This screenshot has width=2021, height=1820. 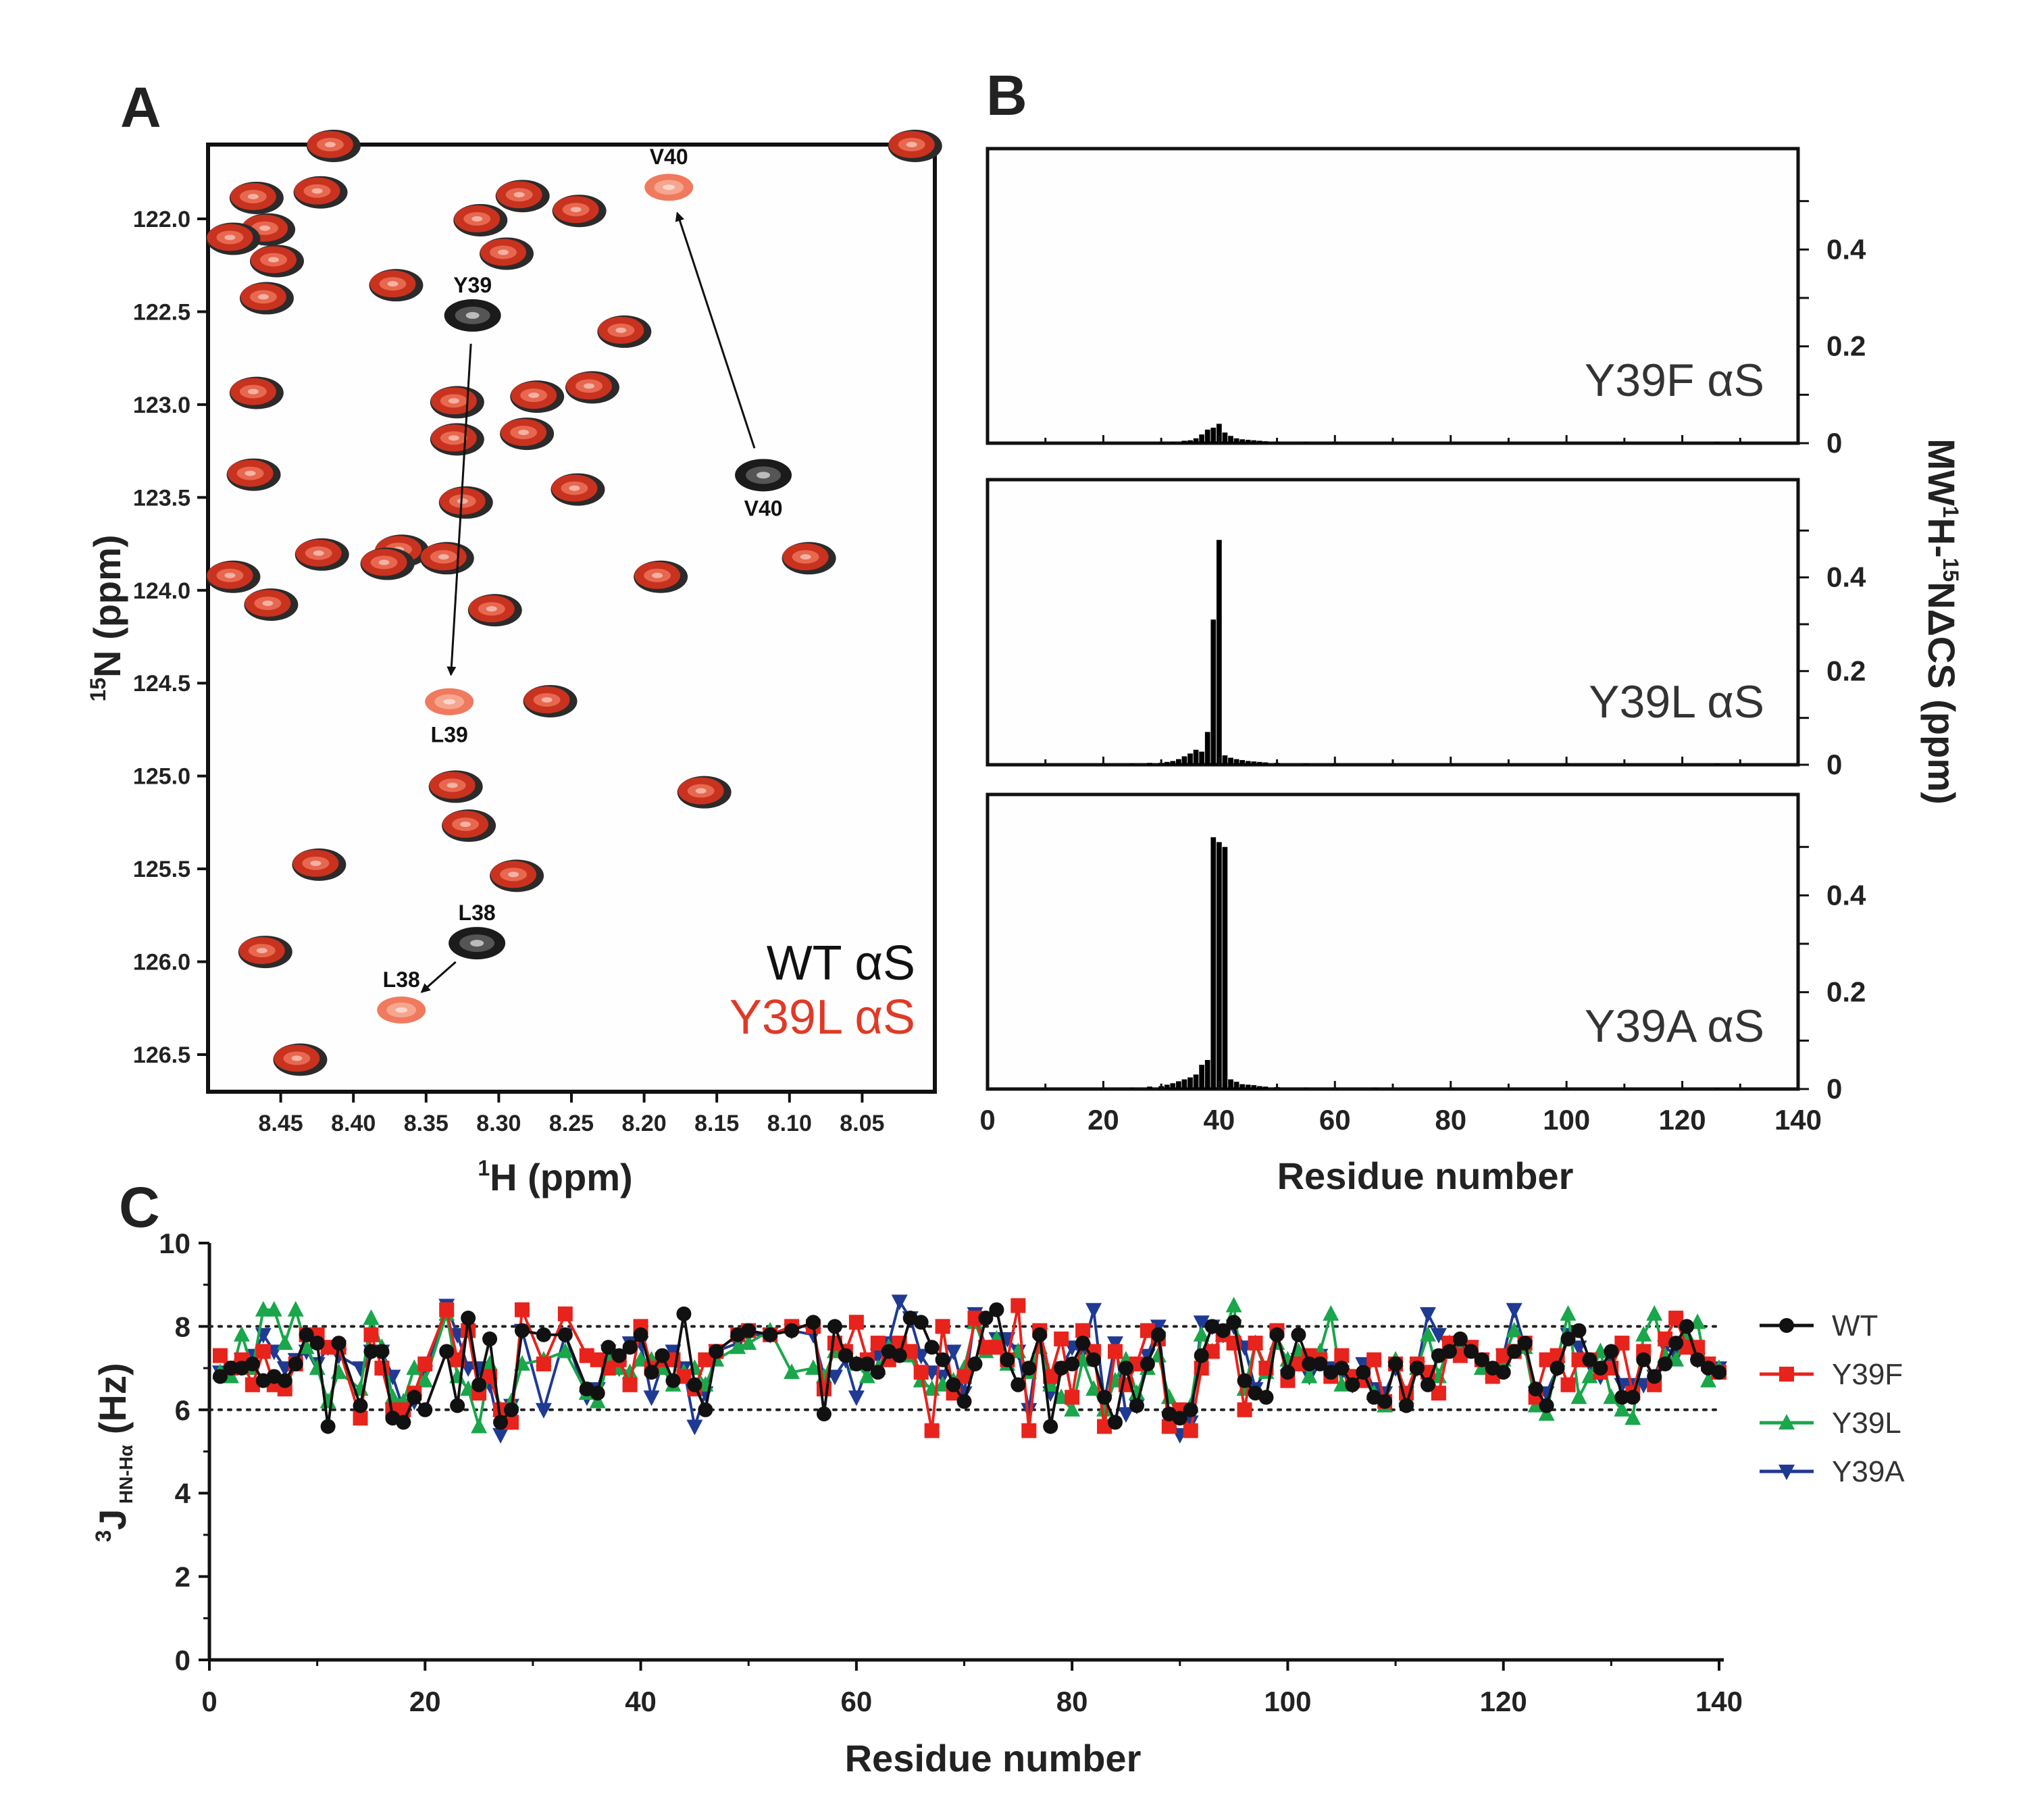 I want to click on legend-y39l-label: Y39L αS, so click(x=822, y=1017).